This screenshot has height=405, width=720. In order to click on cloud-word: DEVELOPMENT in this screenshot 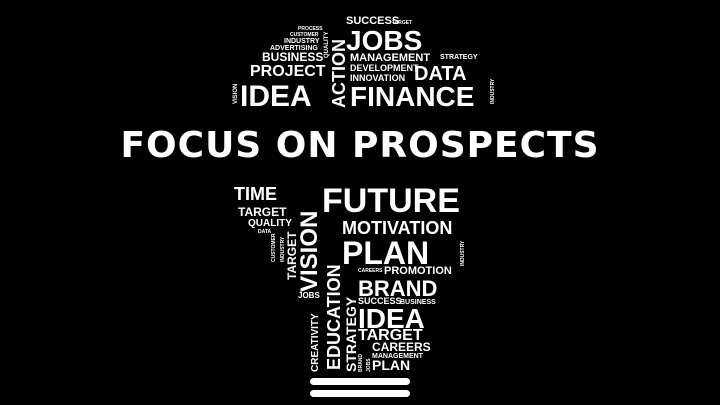, I will do `click(384, 68)`.